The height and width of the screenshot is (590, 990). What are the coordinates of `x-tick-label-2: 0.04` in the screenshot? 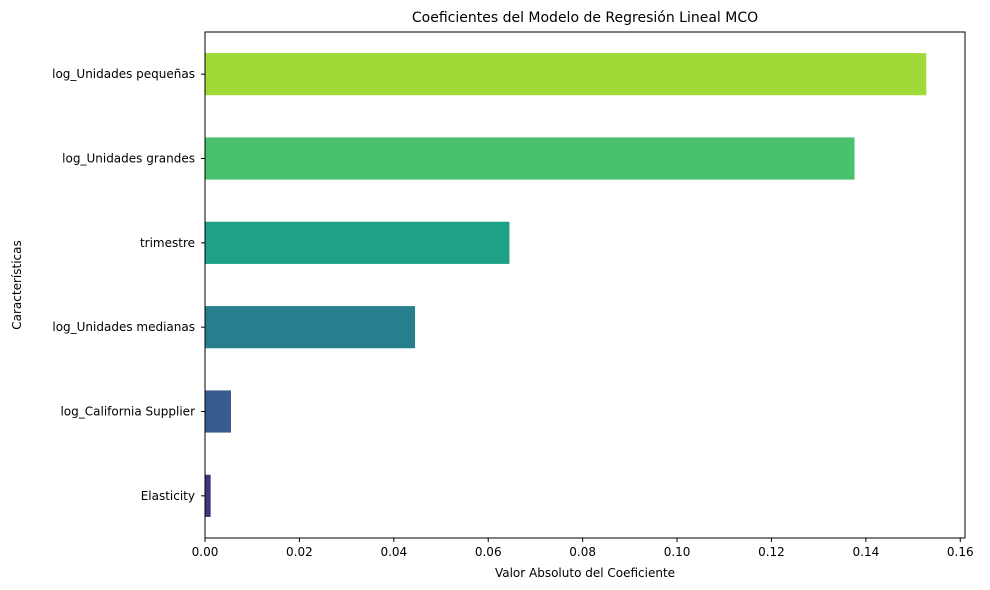 It's located at (393, 552).